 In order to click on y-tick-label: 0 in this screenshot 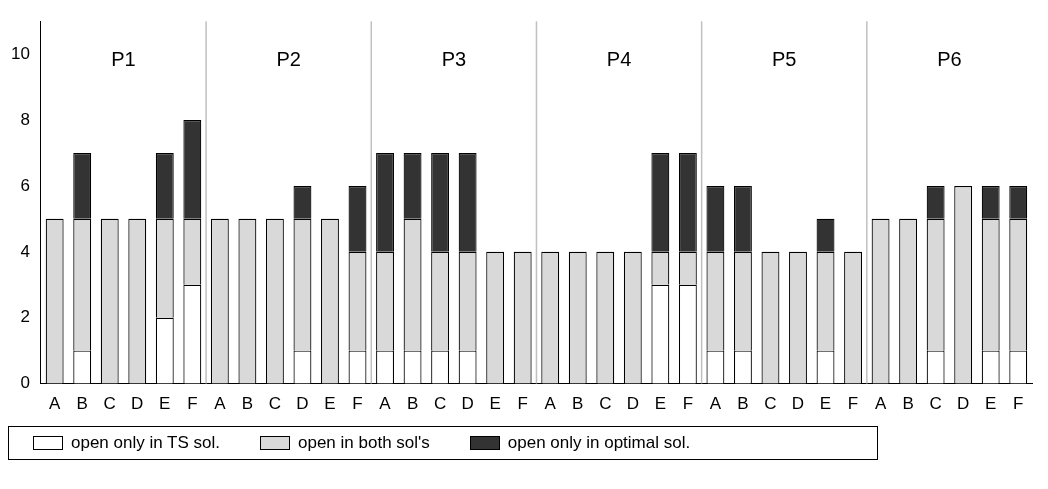, I will do `click(25, 383)`.